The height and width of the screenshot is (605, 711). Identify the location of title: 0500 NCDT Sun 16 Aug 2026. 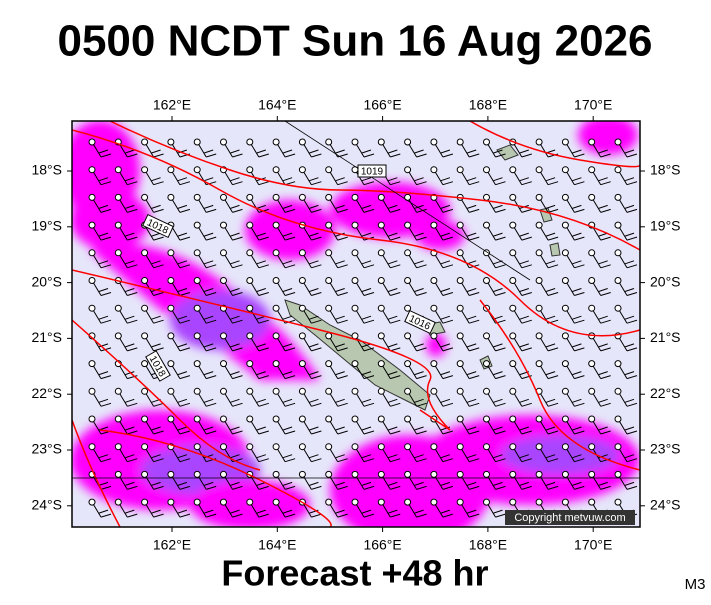
(354, 41).